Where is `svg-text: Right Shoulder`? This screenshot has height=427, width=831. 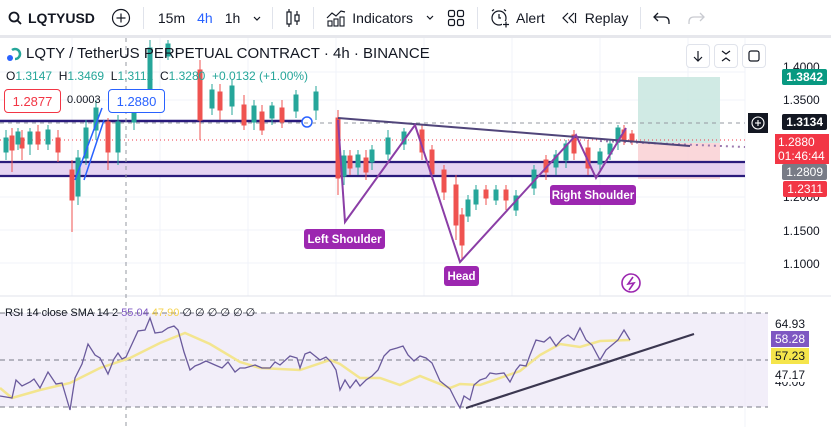
svg-text: Right Shoulder is located at coordinates (593, 196).